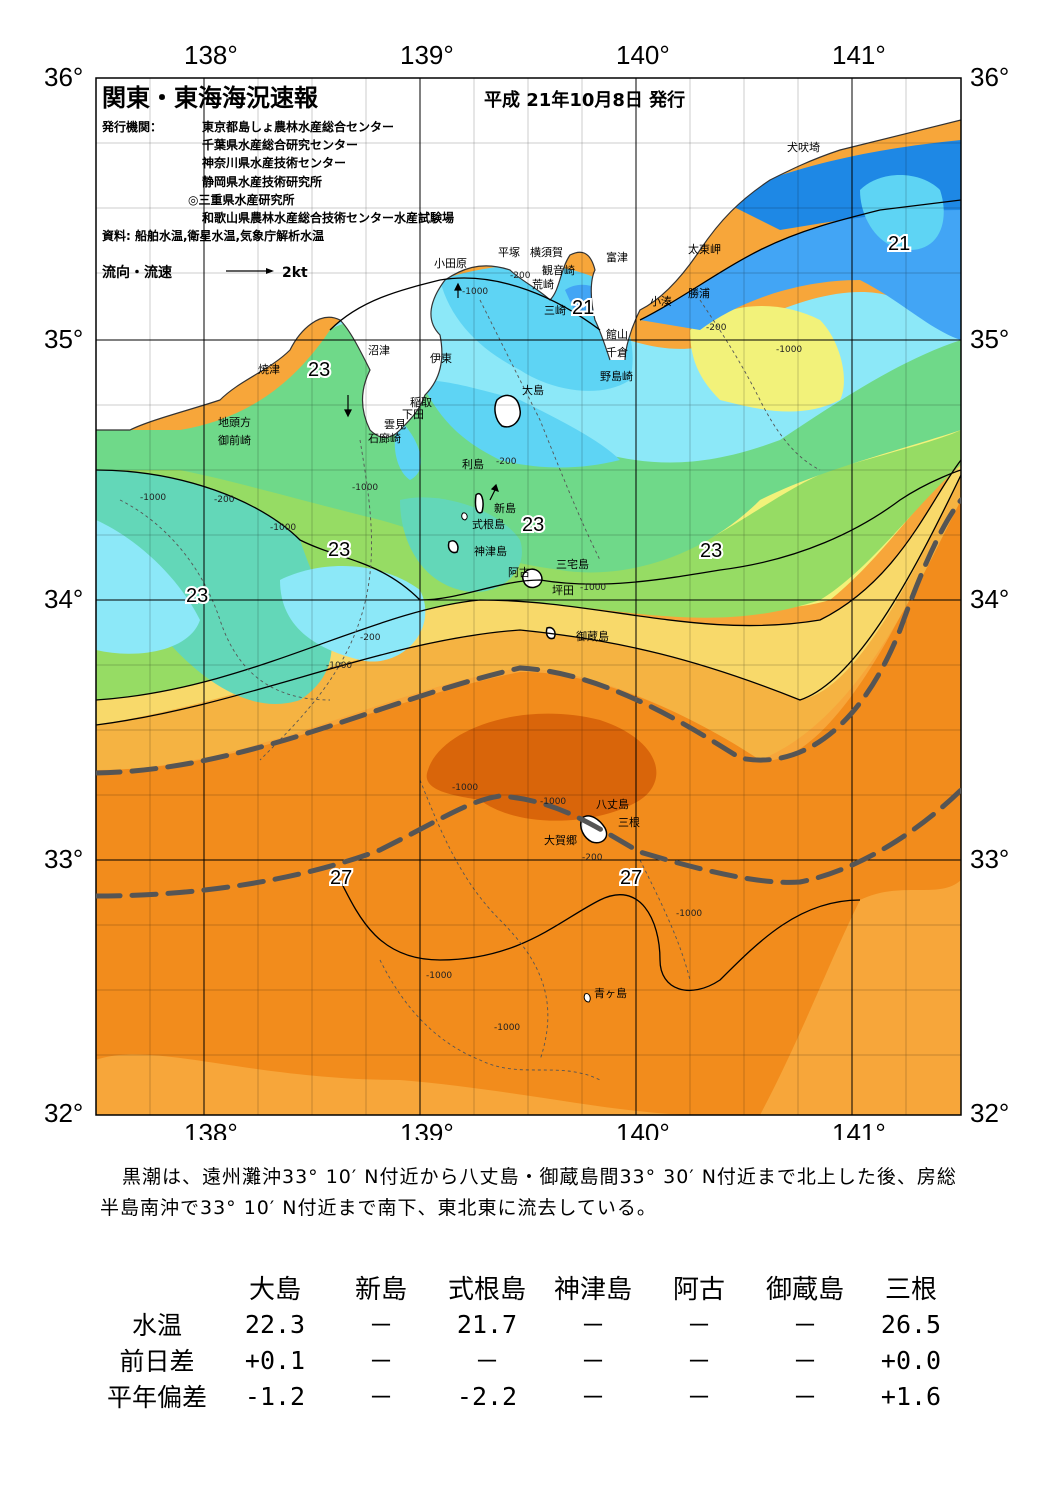  Describe the element at coordinates (210, 98) in the screenshot. I see `map-title: 関東・東海海況速報` at that location.